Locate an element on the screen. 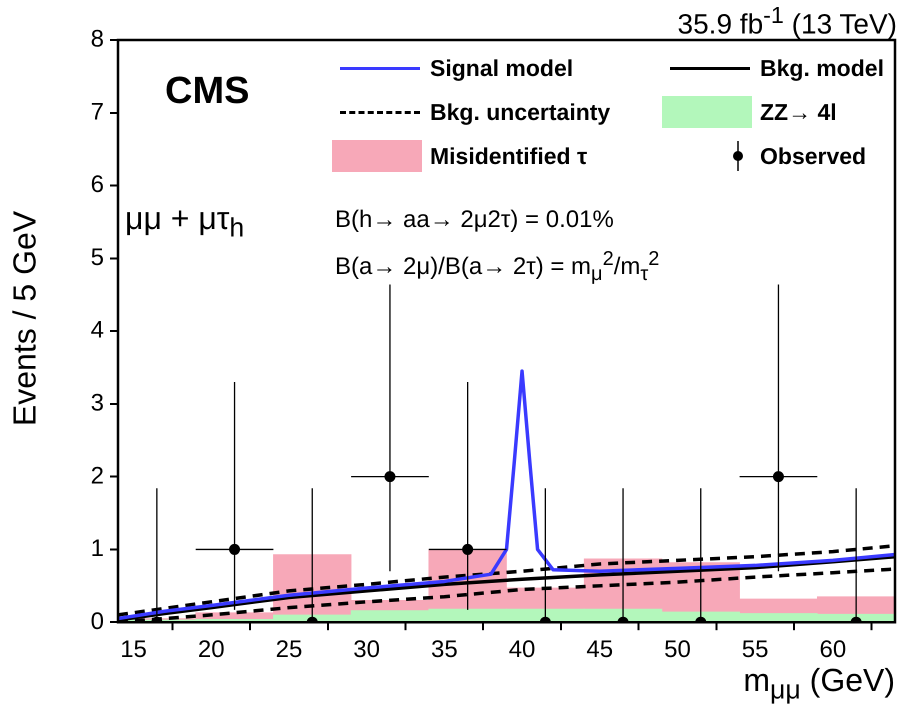 This screenshot has width=903, height=707. annotation: B(h→ aa→ 2μ2τ) = 0.01% is located at coordinates (474, 220).